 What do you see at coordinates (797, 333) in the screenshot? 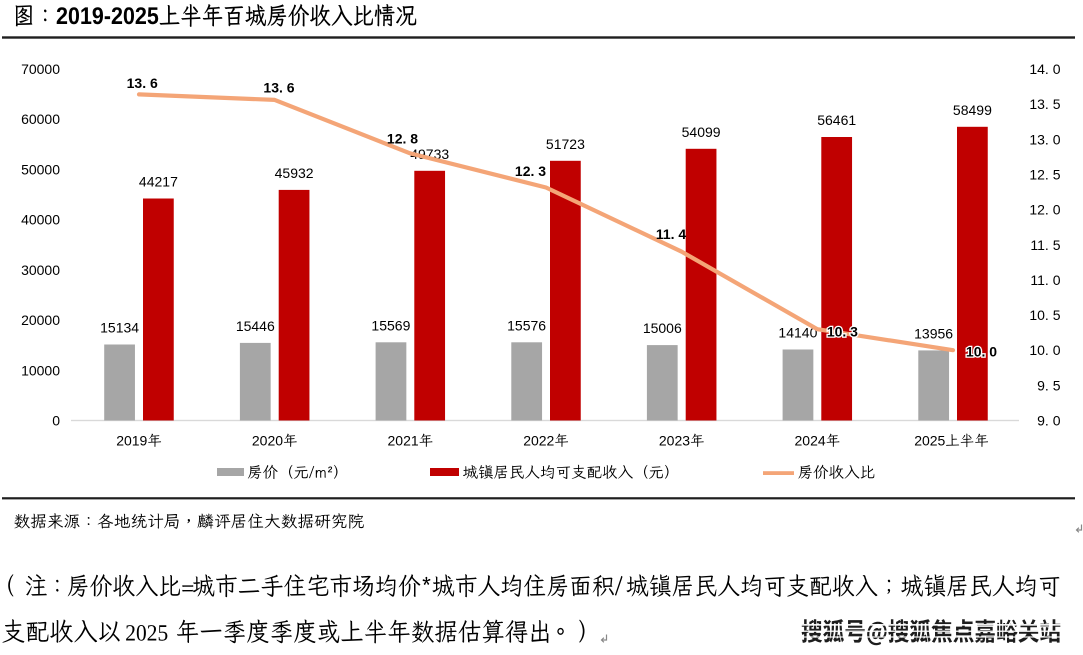
I see `svg-text: 14140` at bounding box center [797, 333].